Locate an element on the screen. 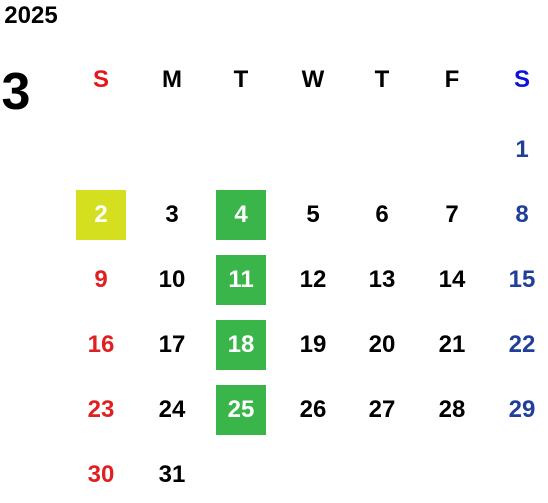  day: 10 is located at coordinates (172, 279).